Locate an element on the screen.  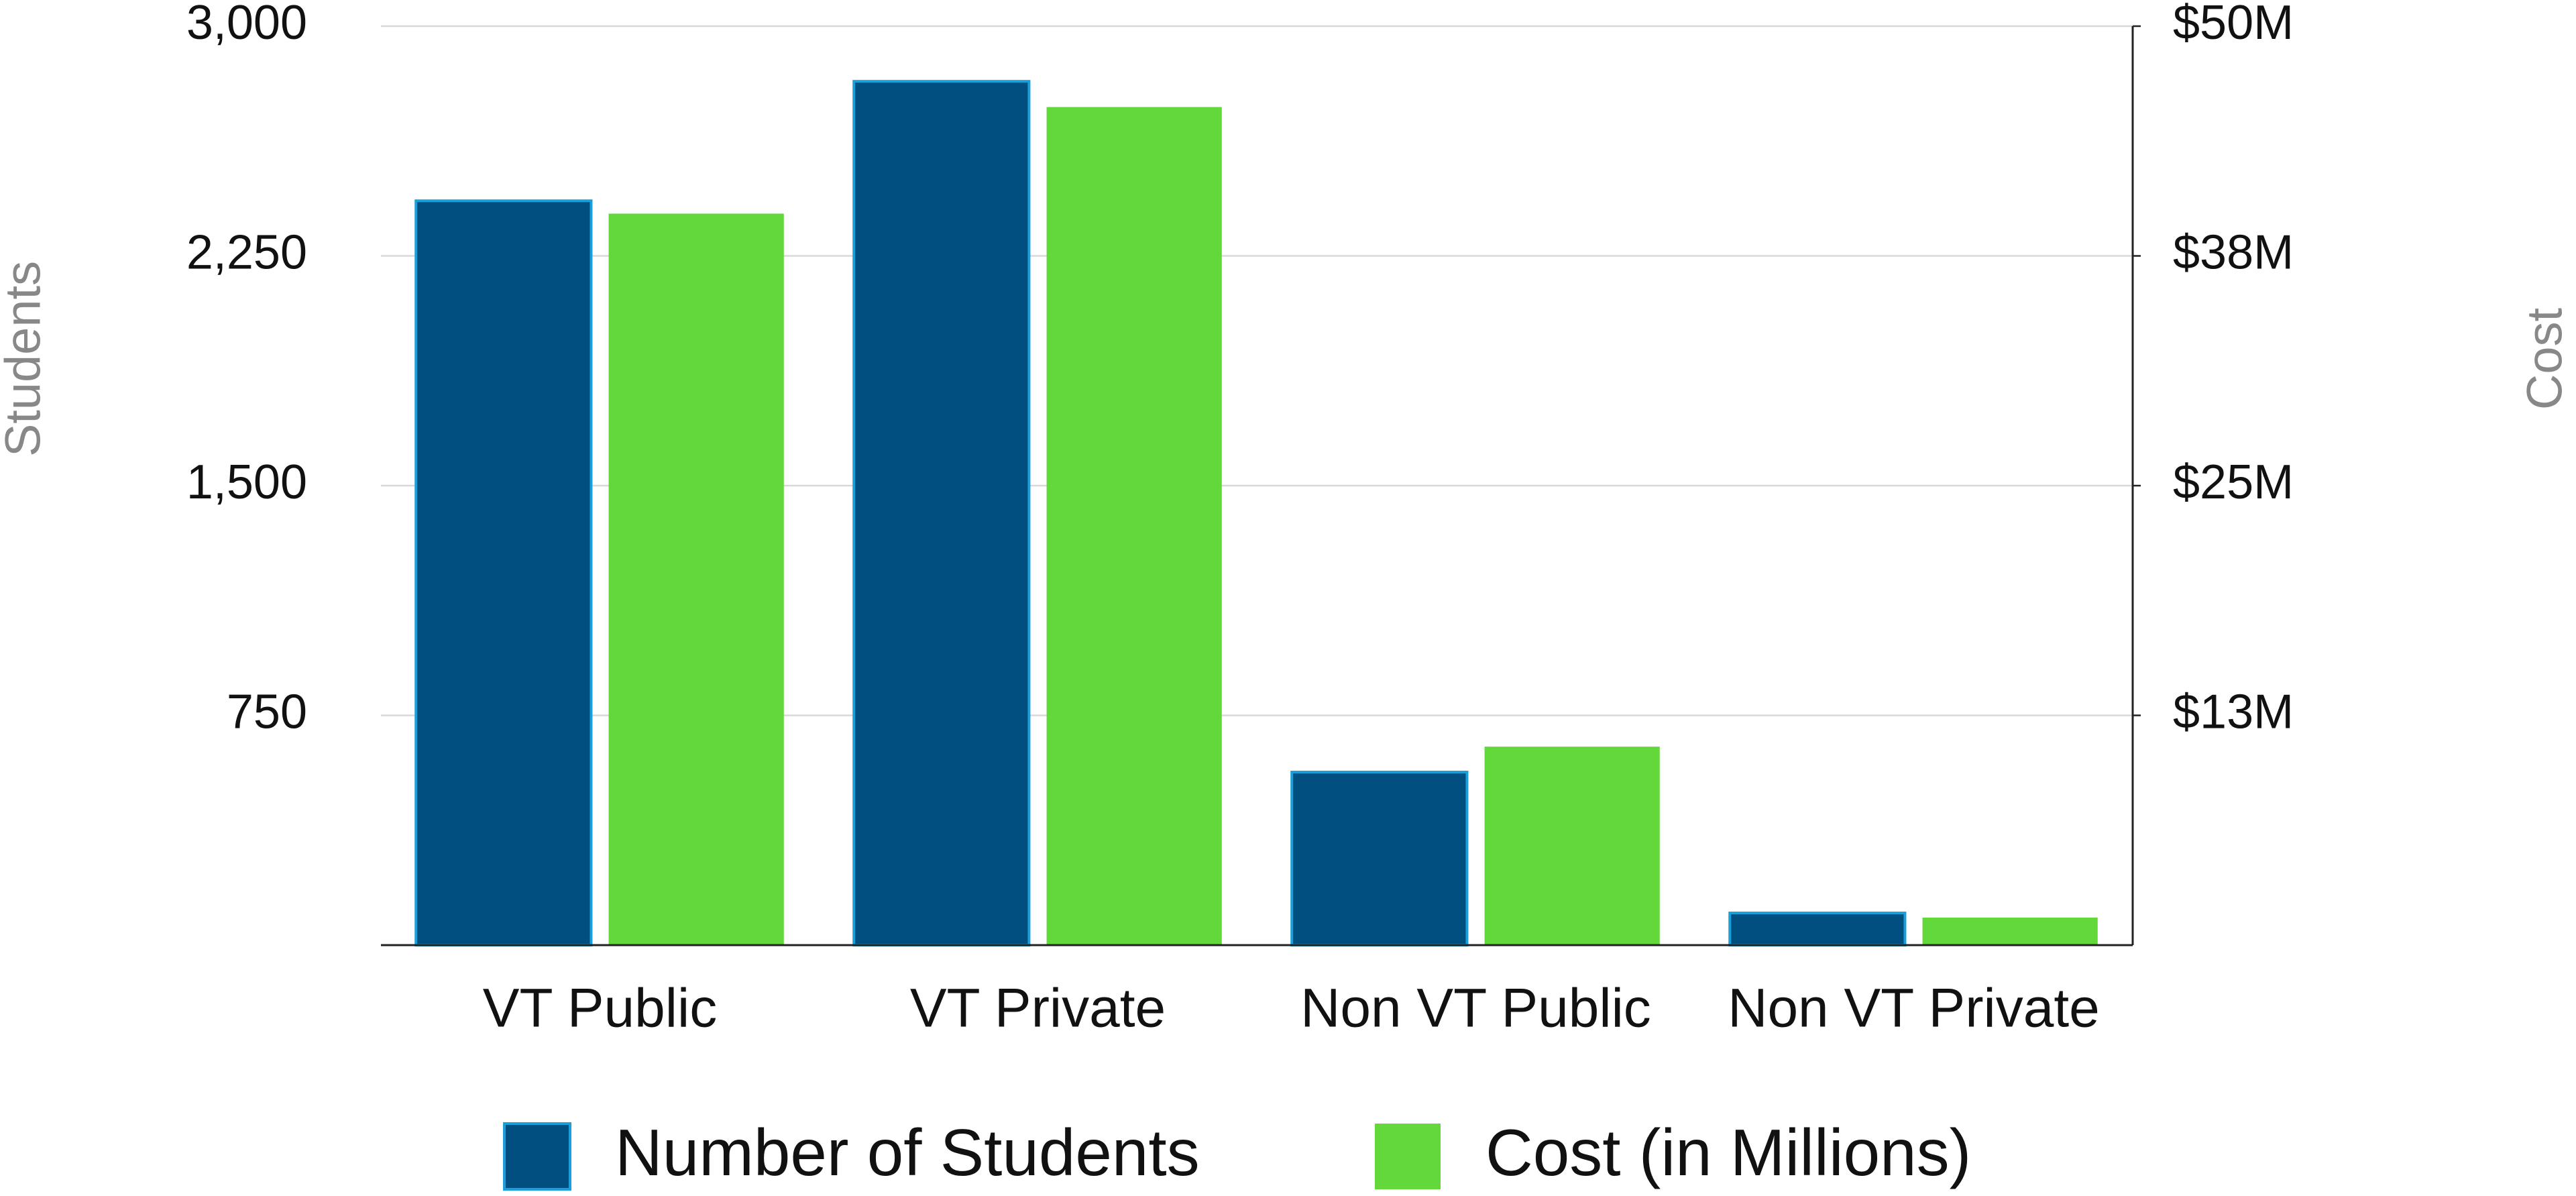
y-axis-title: Students is located at coordinates (25, 359).